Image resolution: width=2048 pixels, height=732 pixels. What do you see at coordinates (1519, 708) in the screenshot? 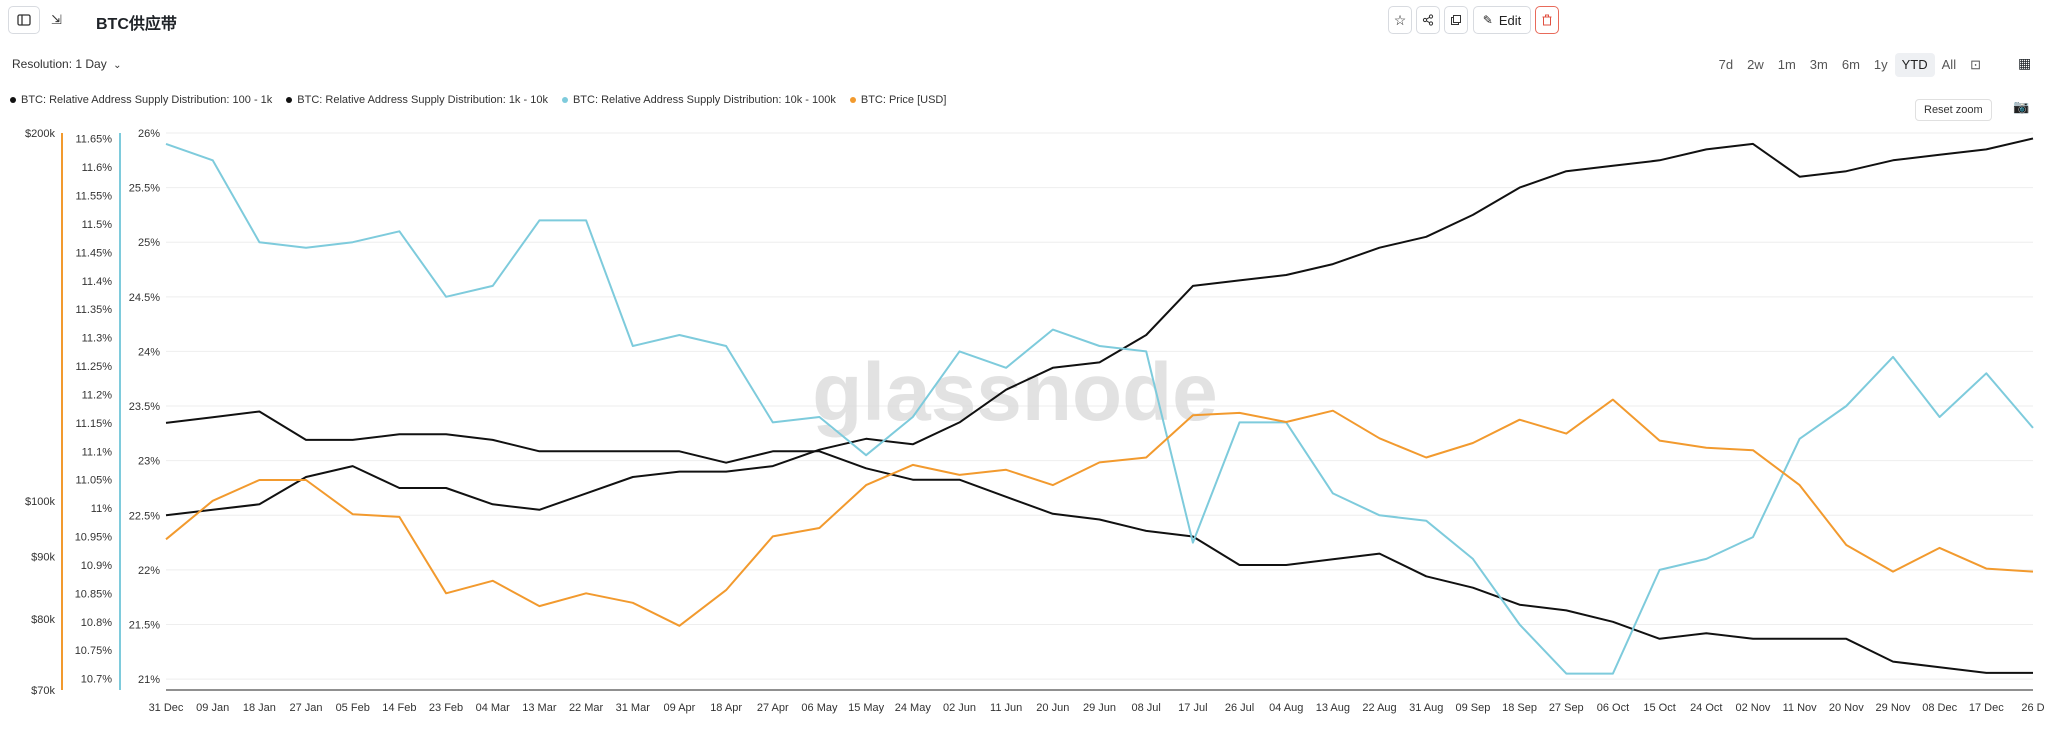
I see `x-axis-tick-label: 18 Sep` at bounding box center [1519, 708].